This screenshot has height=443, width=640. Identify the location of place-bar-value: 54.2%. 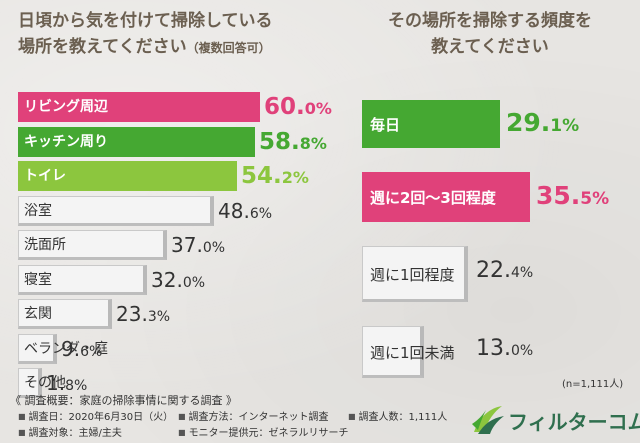
(275, 176).